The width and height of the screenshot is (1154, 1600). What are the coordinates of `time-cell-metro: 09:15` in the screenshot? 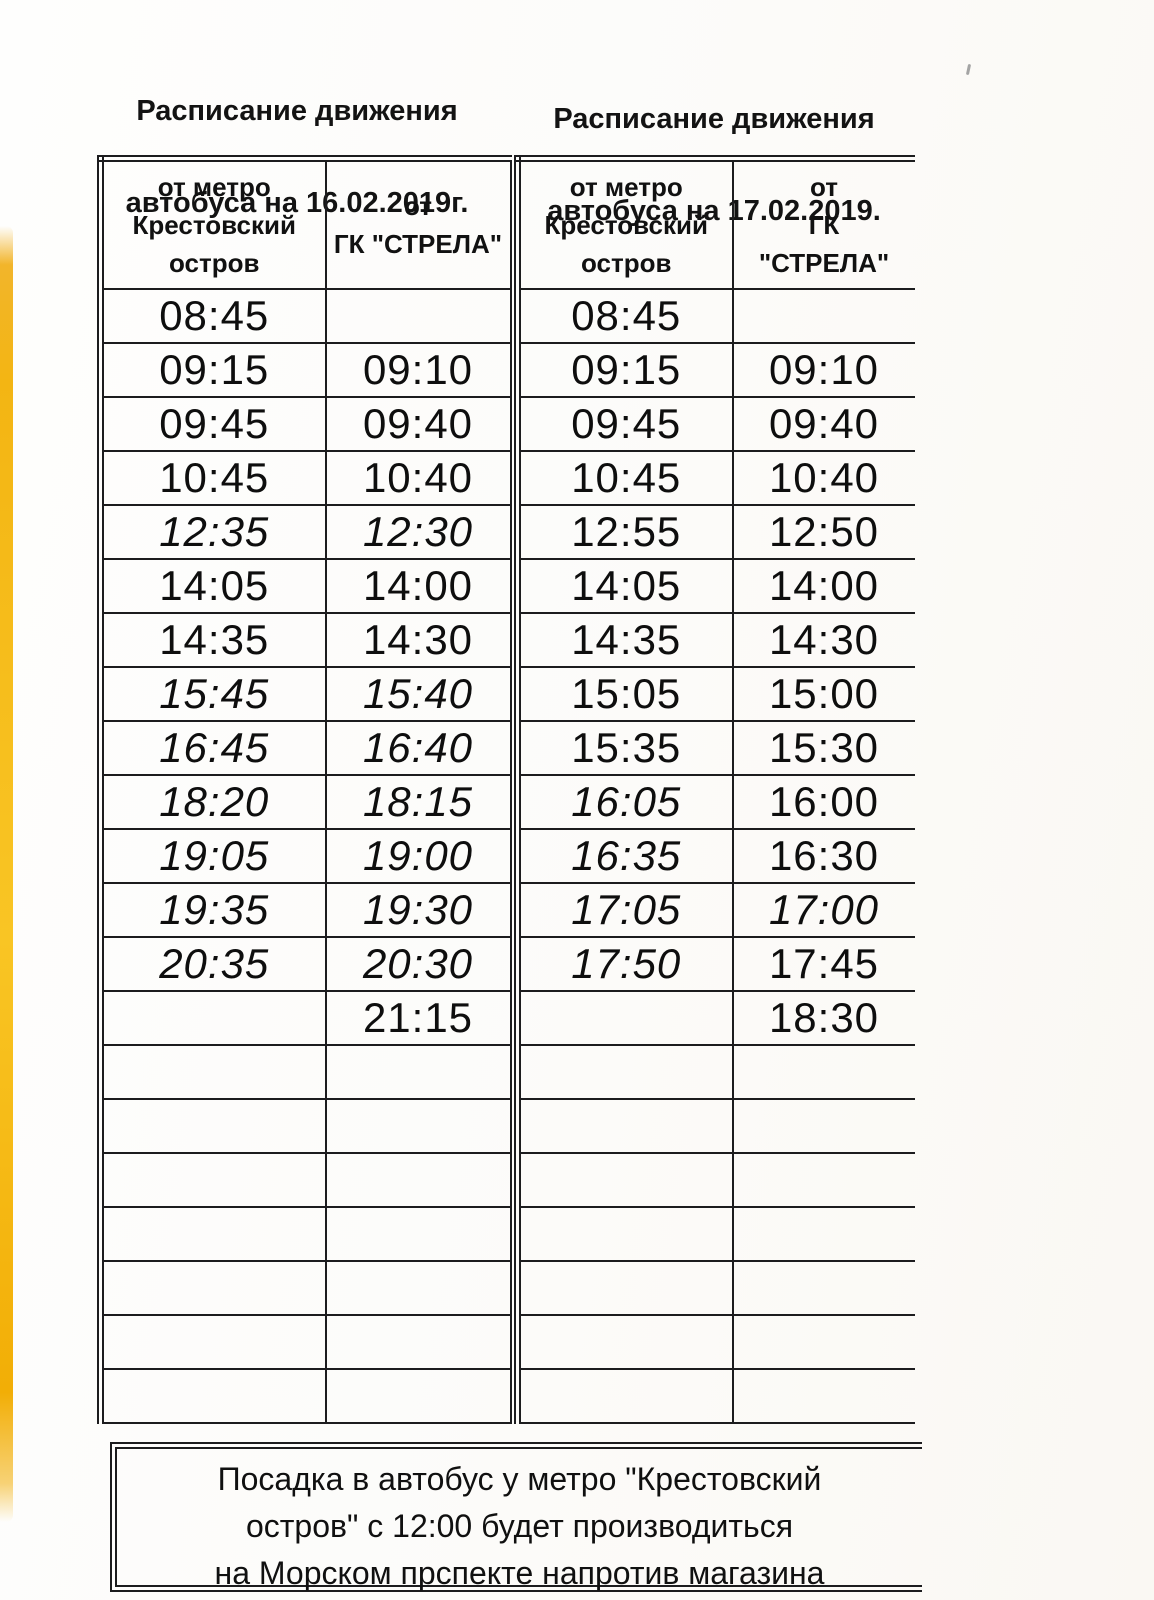 It's located at (213, 370).